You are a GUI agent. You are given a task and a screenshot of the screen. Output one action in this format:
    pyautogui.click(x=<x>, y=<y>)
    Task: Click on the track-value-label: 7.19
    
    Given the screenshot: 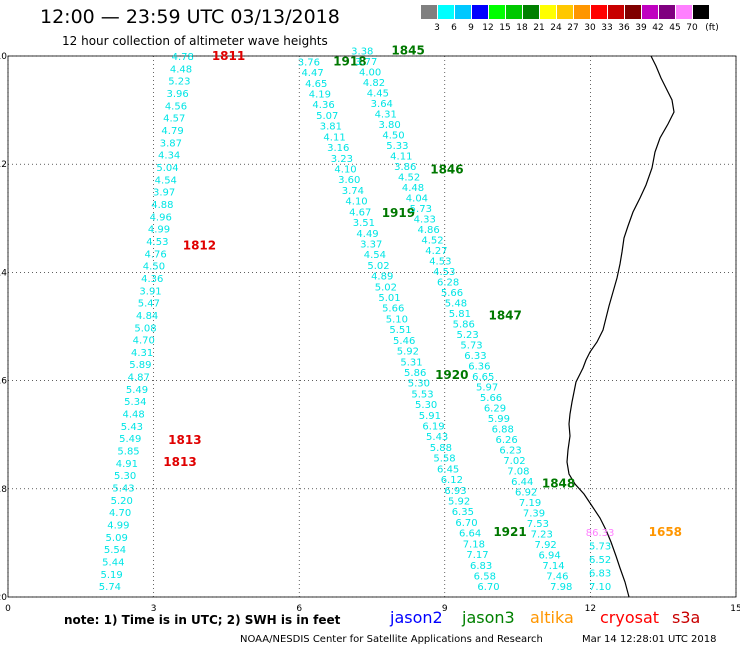 What is the action you would take?
    pyautogui.click(x=530, y=503)
    